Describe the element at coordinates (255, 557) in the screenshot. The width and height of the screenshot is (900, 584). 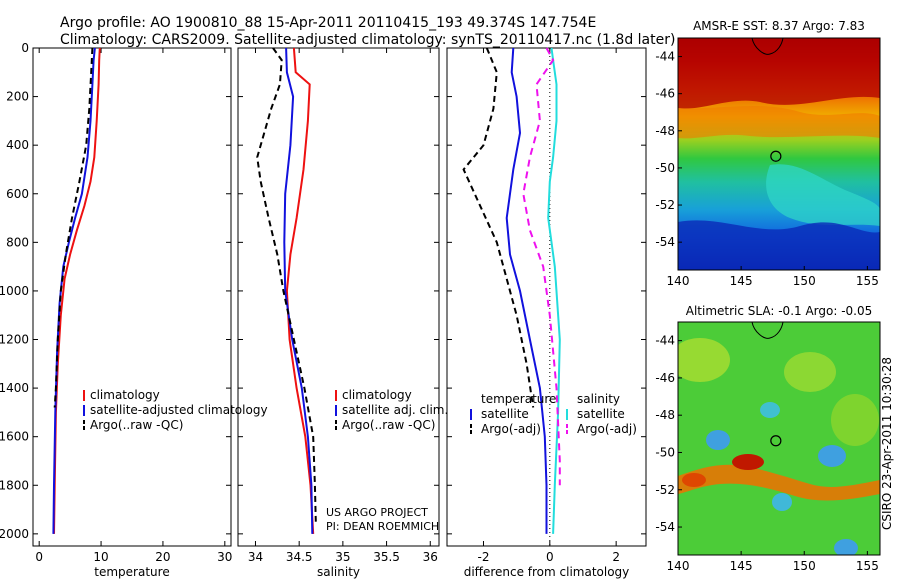
I see `x-tick-label: 34` at that location.